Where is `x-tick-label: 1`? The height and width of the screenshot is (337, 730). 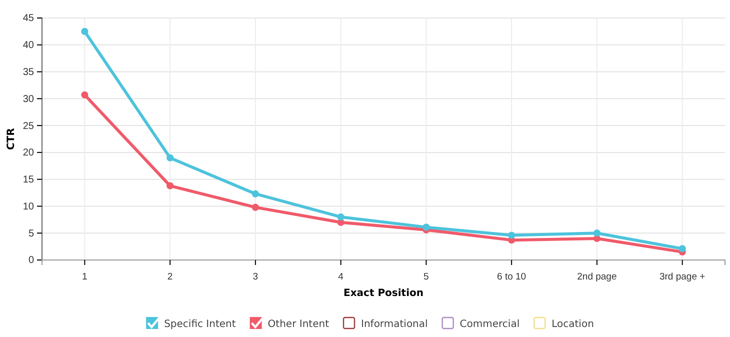
x-tick-label: 1 is located at coordinates (85, 276).